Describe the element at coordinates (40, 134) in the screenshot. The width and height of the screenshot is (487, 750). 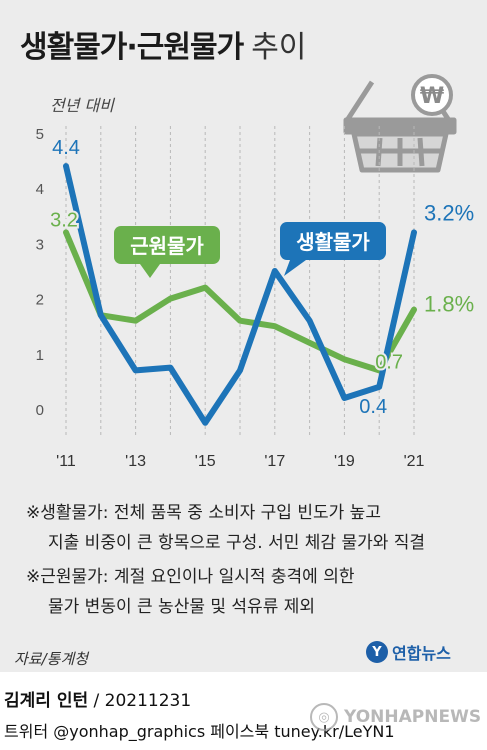
I see `y-tick-label: 5` at that location.